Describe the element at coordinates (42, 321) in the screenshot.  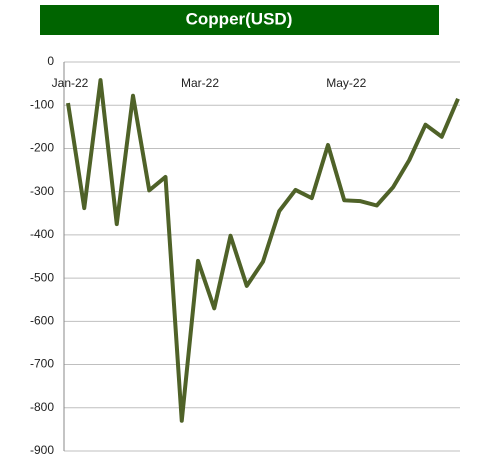
I see `y-tick-label: -600` at that location.